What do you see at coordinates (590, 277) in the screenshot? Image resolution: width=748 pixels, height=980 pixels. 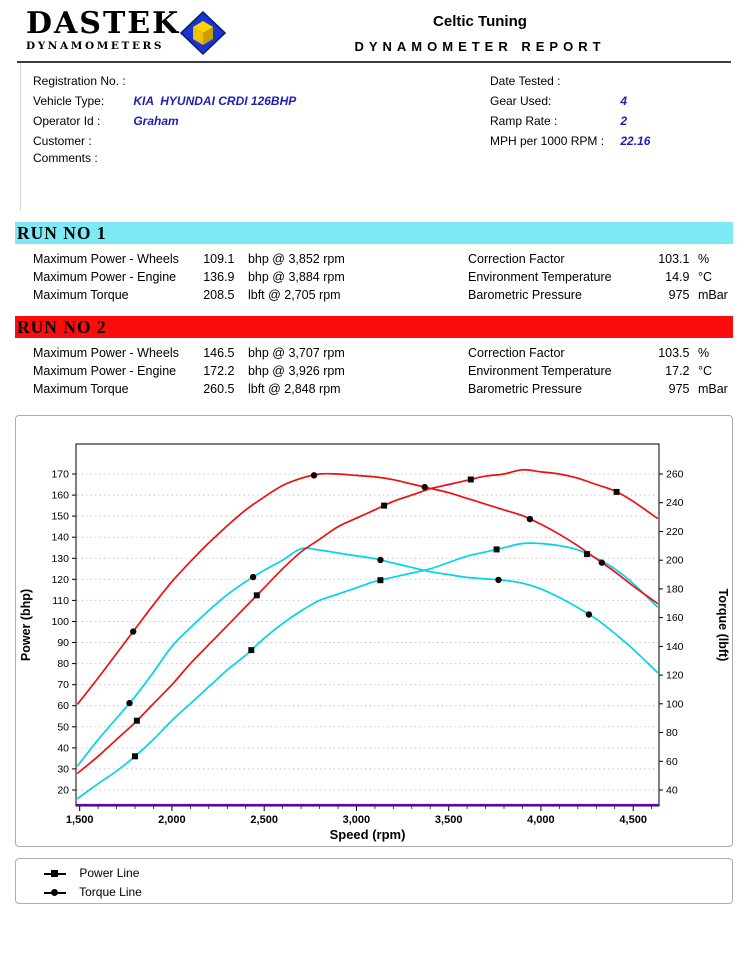 I see `run-1-environment-temperature: Environment Temperature 14.9 °C` at bounding box center [590, 277].